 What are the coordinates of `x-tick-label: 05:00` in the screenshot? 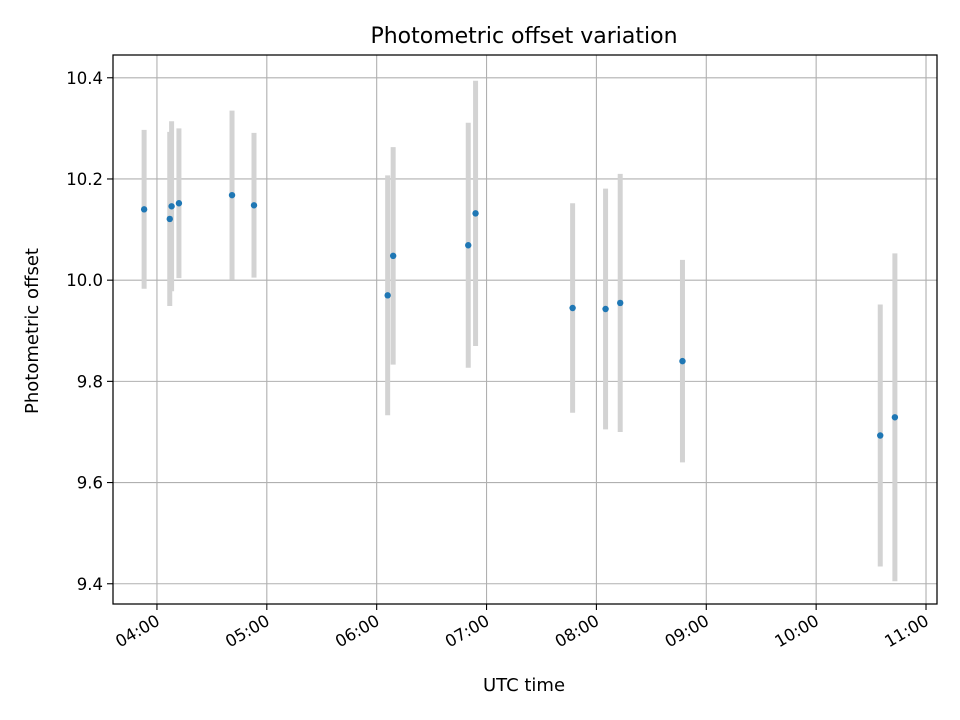 It's located at (247, 631).